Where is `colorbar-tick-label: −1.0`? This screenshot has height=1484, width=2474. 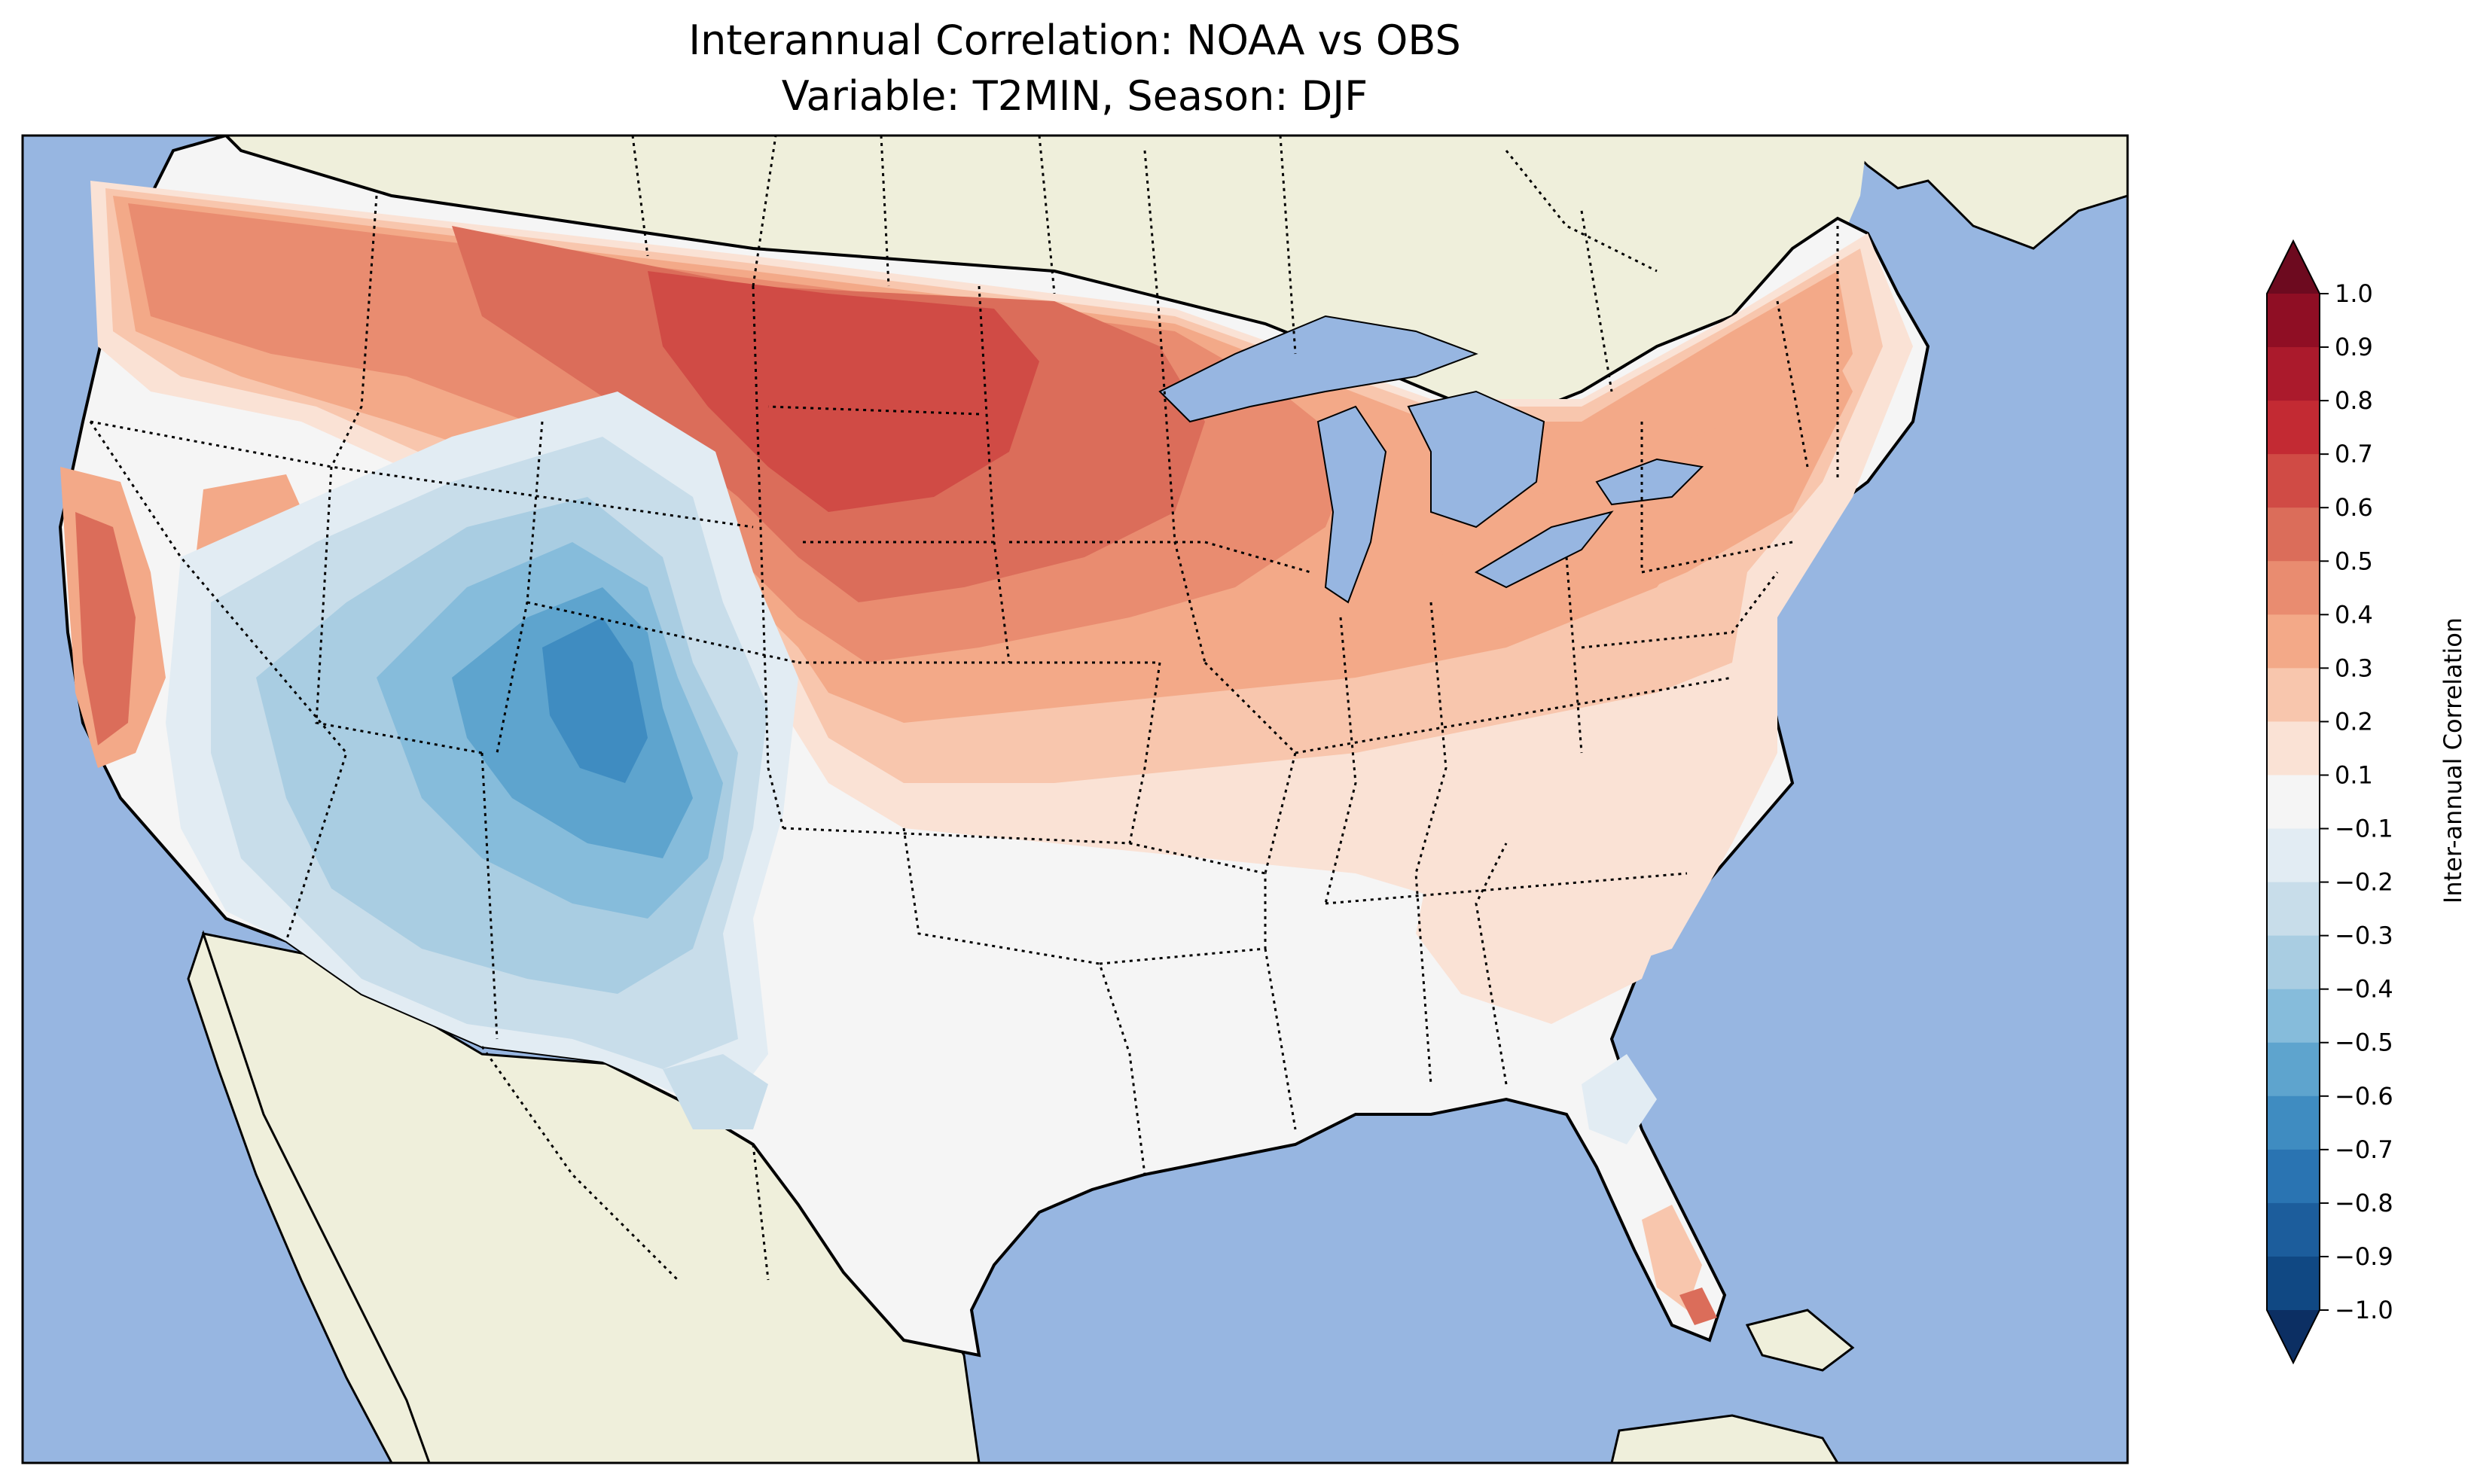
colorbar-tick-label: −1.0 is located at coordinates (2364, 1310).